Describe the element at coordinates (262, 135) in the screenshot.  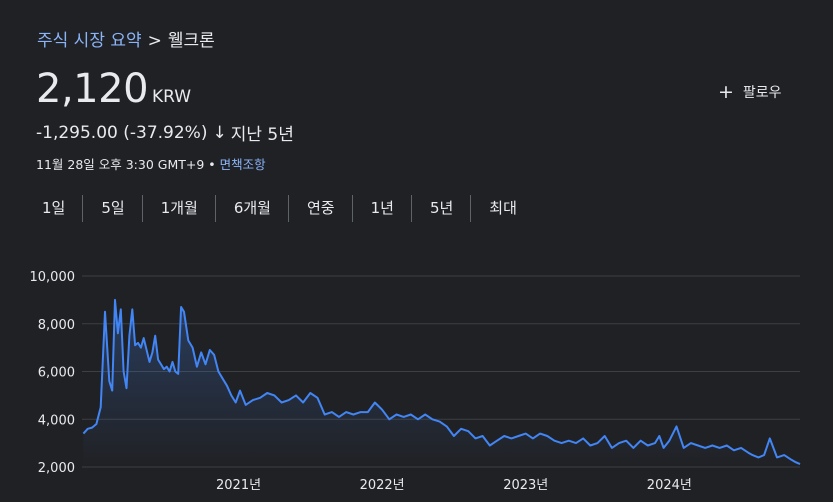
I see `change-period: 지난 5년` at that location.